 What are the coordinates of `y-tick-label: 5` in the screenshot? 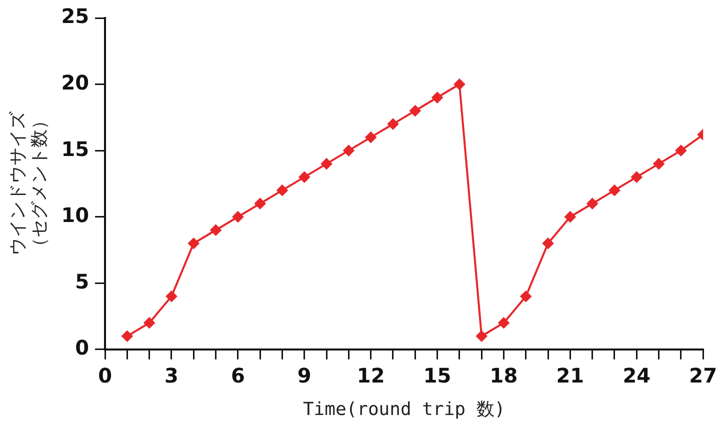 It's located at (82, 281).